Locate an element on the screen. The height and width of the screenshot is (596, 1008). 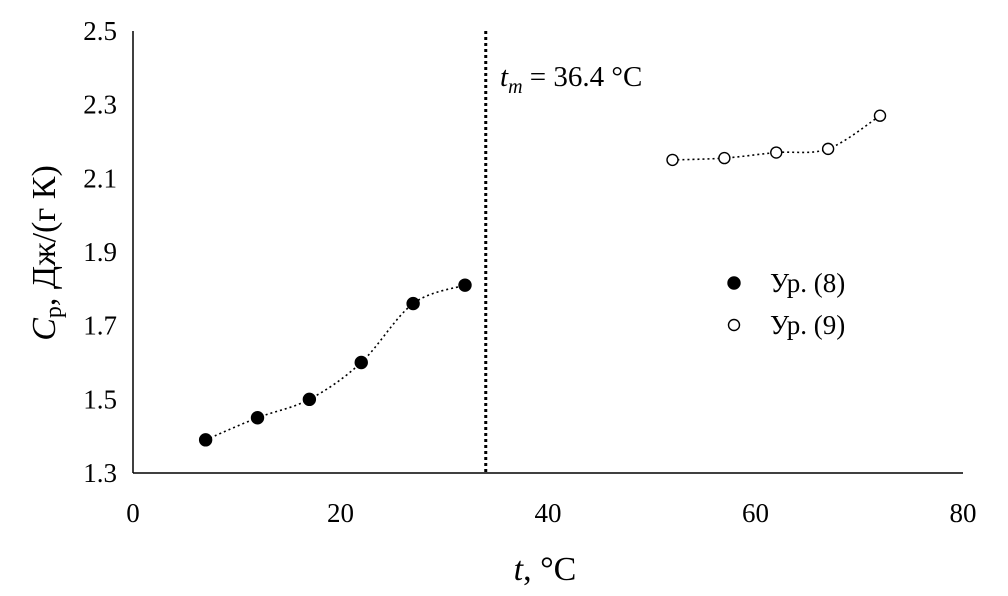
y-tick-label: 1.9 is located at coordinates (100, 252).